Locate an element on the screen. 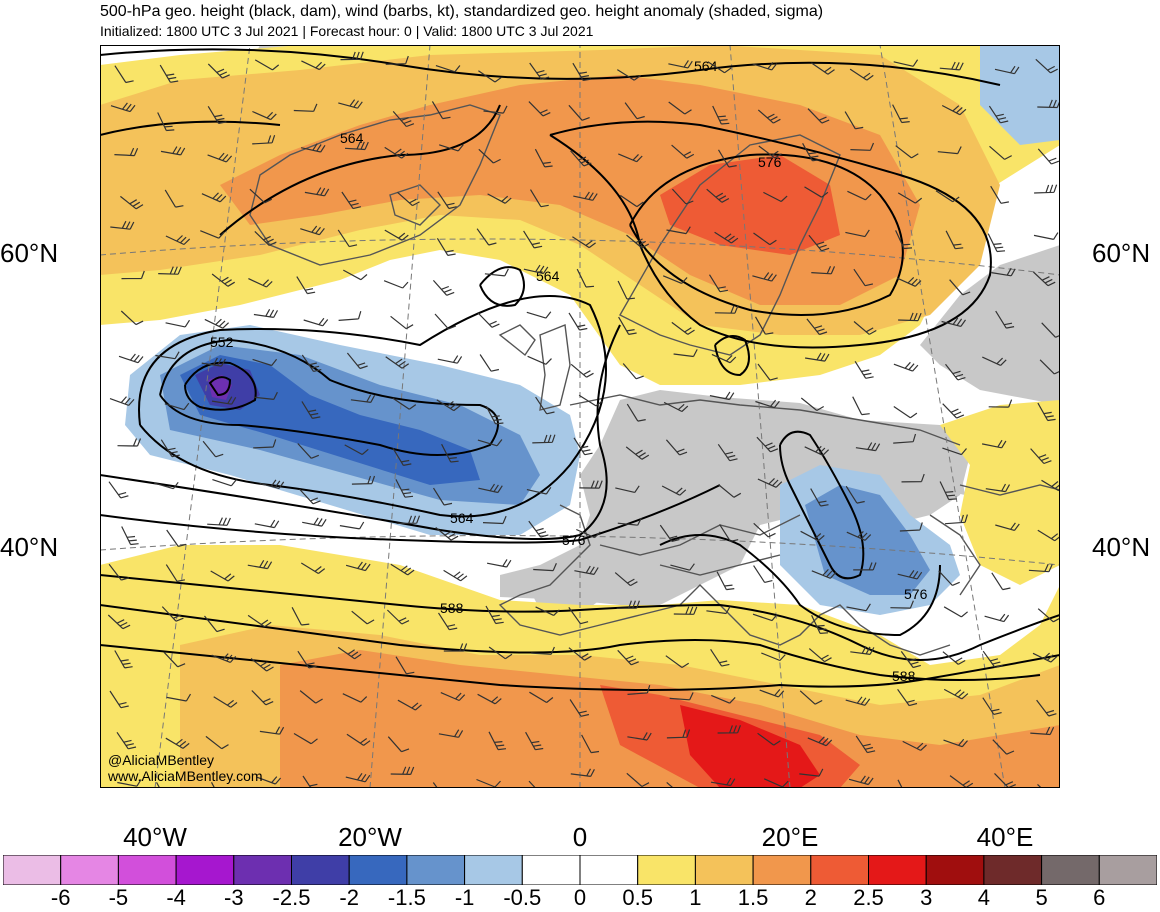 The height and width of the screenshot is (912, 1160). colorbar-tick-label: -3 is located at coordinates (234, 897).